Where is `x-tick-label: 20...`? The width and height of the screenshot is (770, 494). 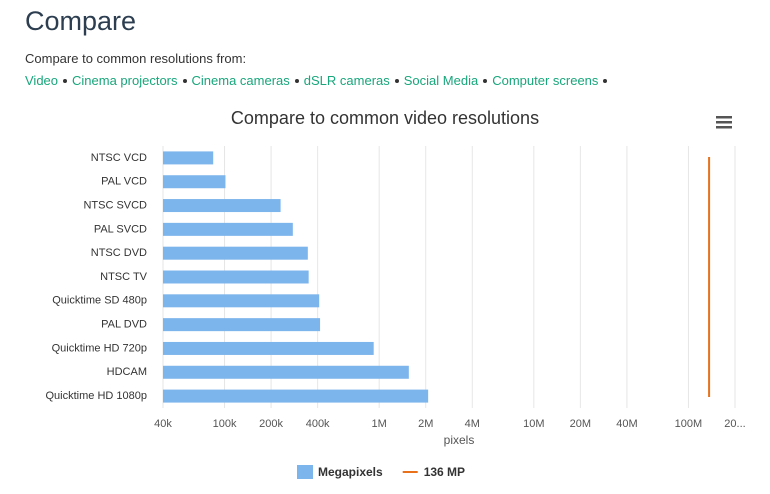
x-tick-label: 20... is located at coordinates (734, 424).